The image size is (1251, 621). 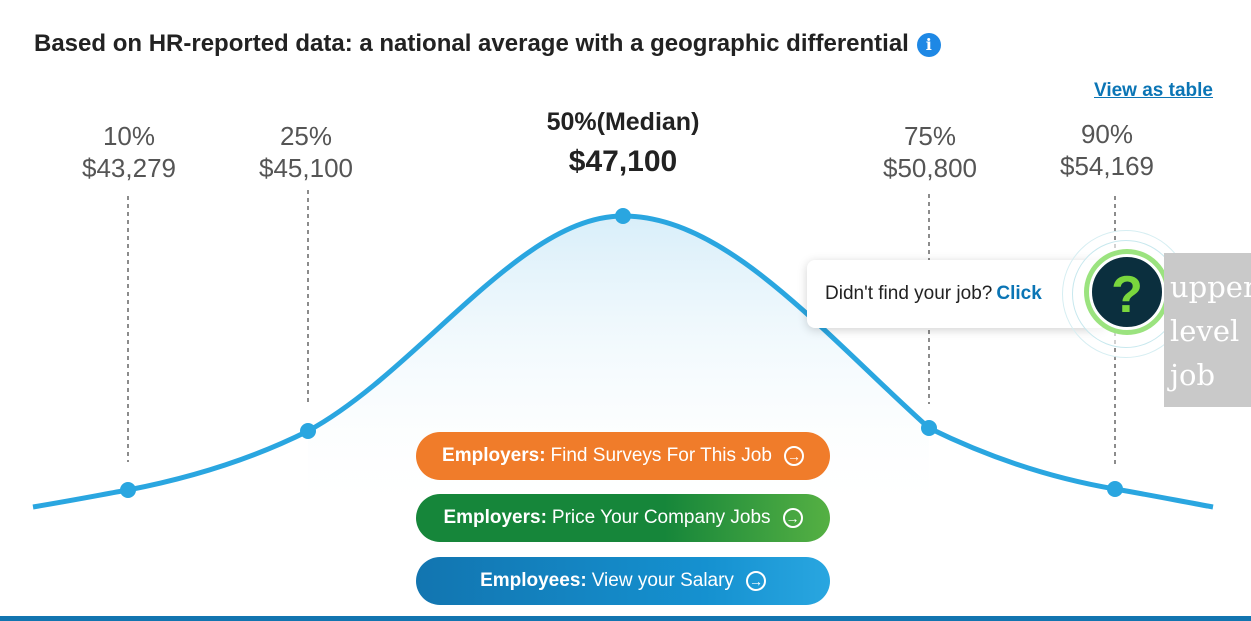 What do you see at coordinates (623, 216) in the screenshot?
I see `percentile-50-point` at bounding box center [623, 216].